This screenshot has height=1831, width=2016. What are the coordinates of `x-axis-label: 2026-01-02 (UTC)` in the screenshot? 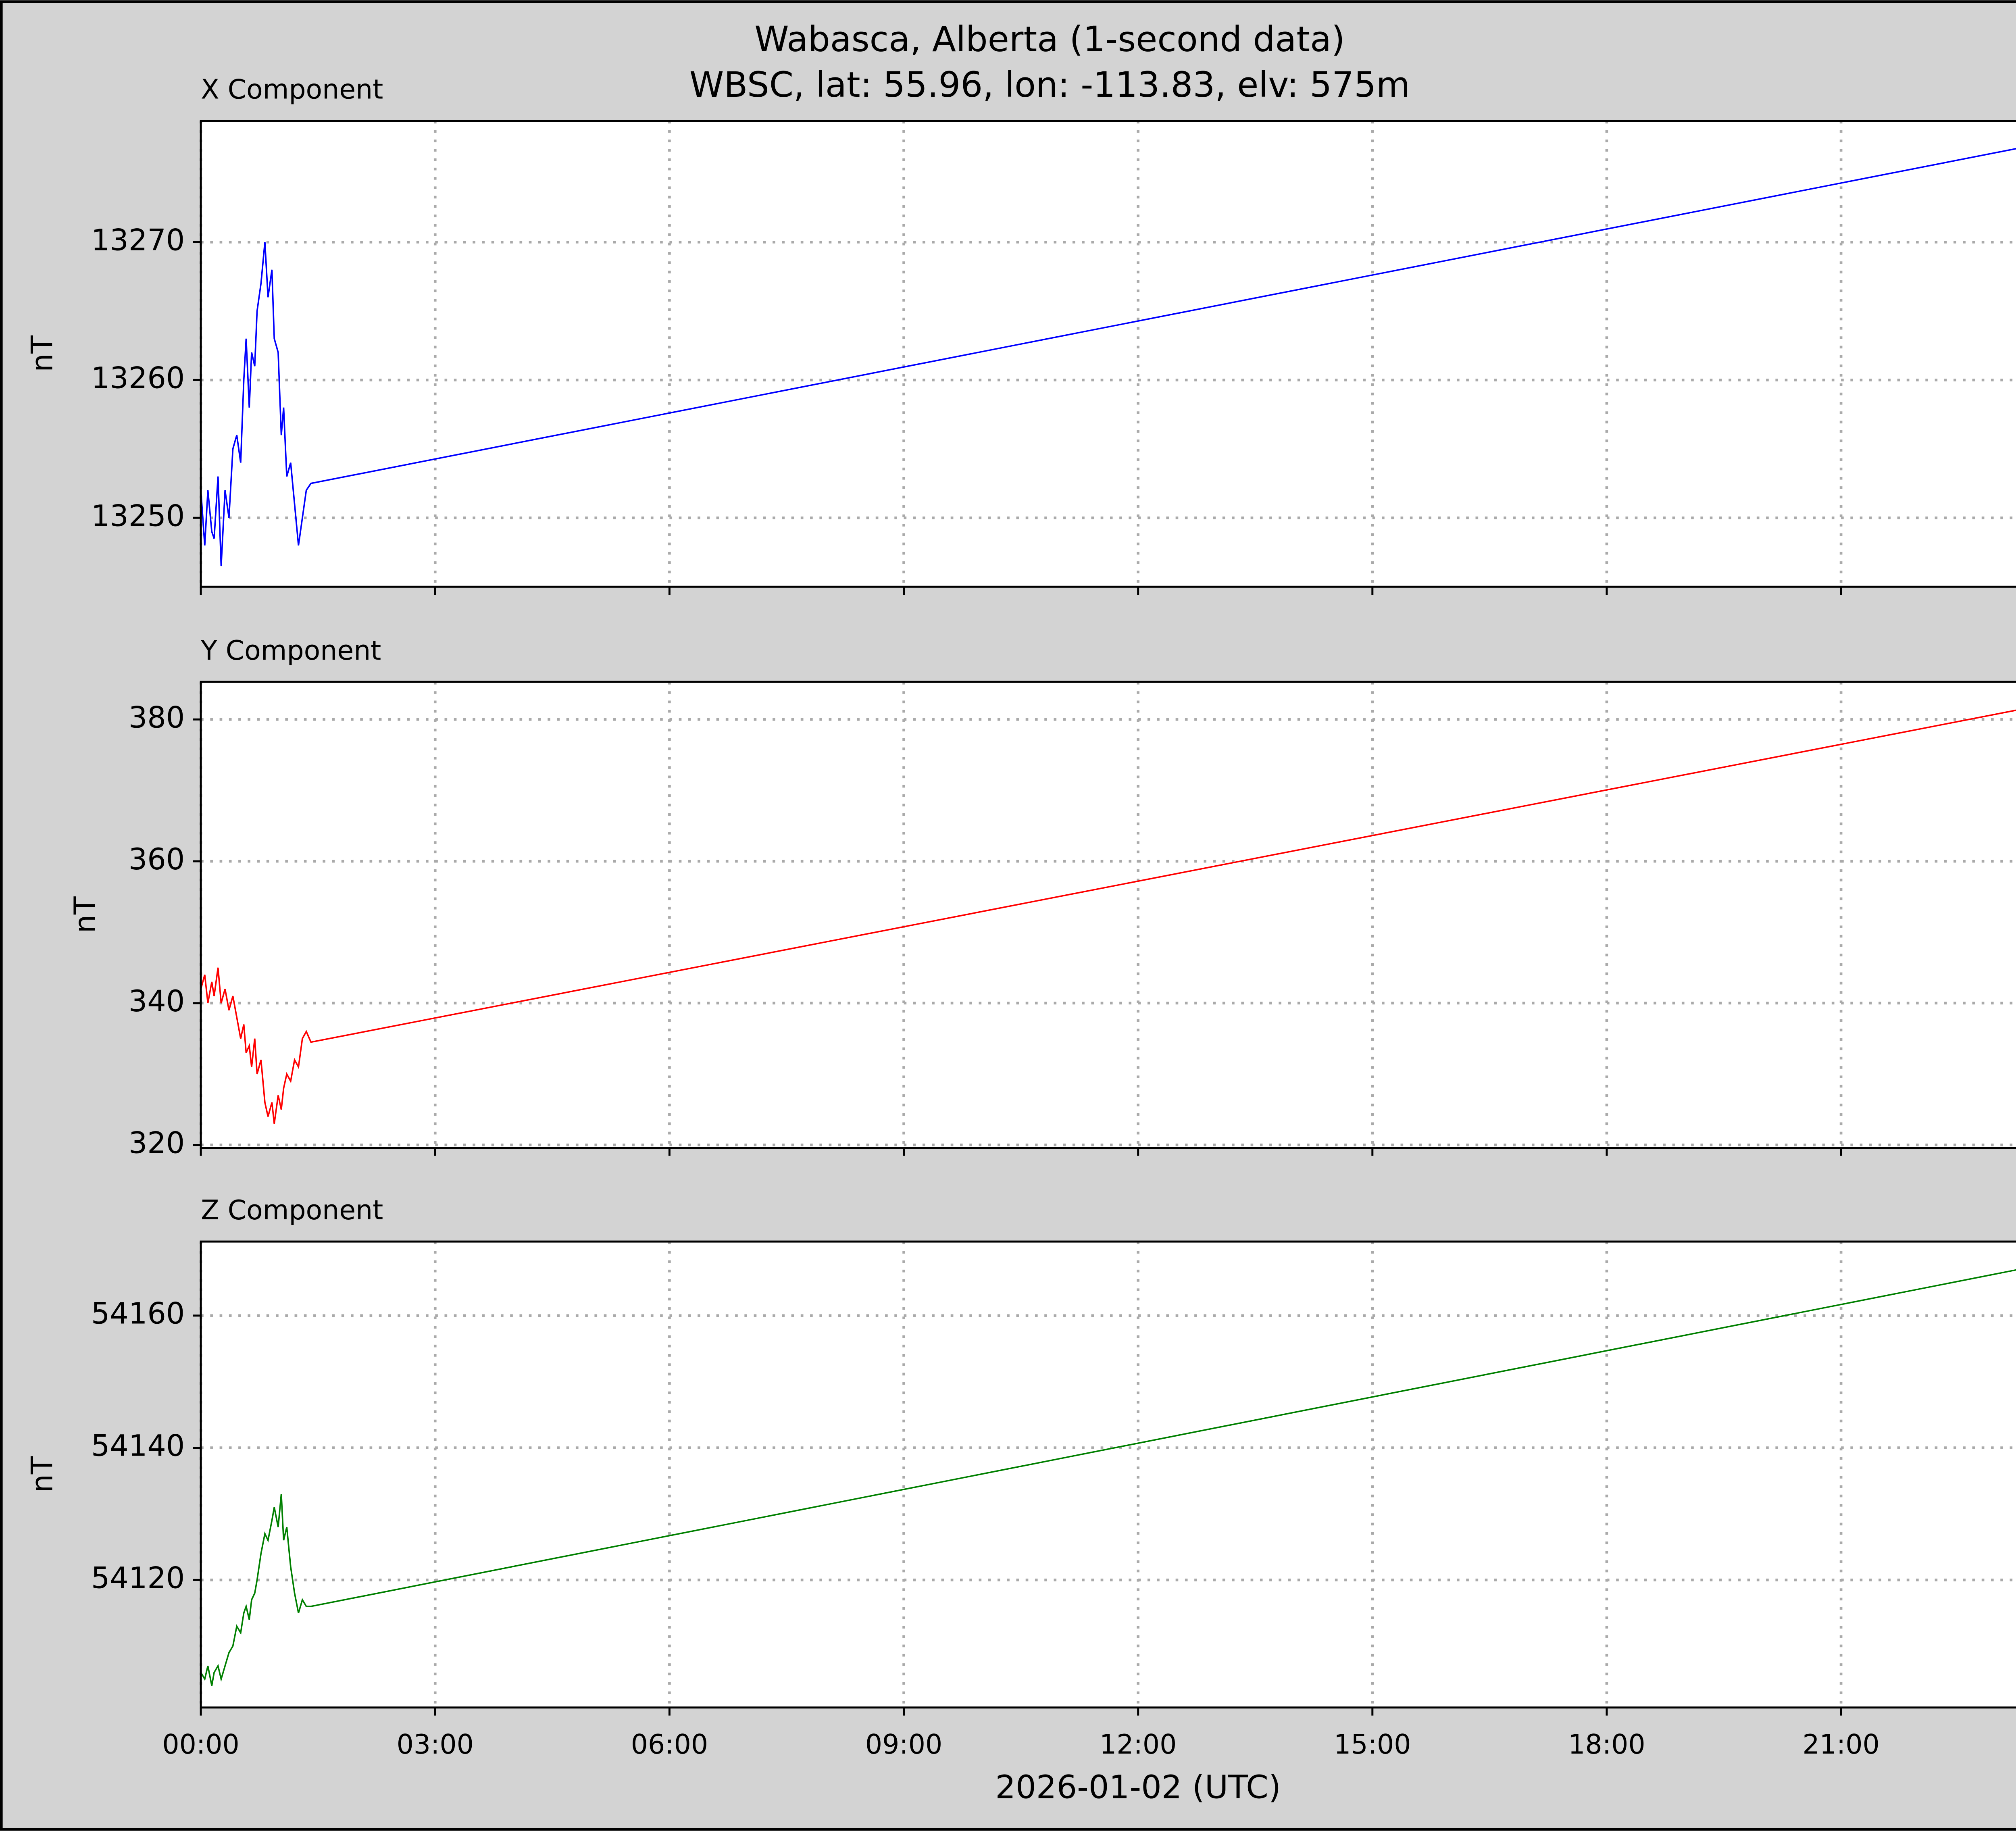 It's located at (1138, 1787).